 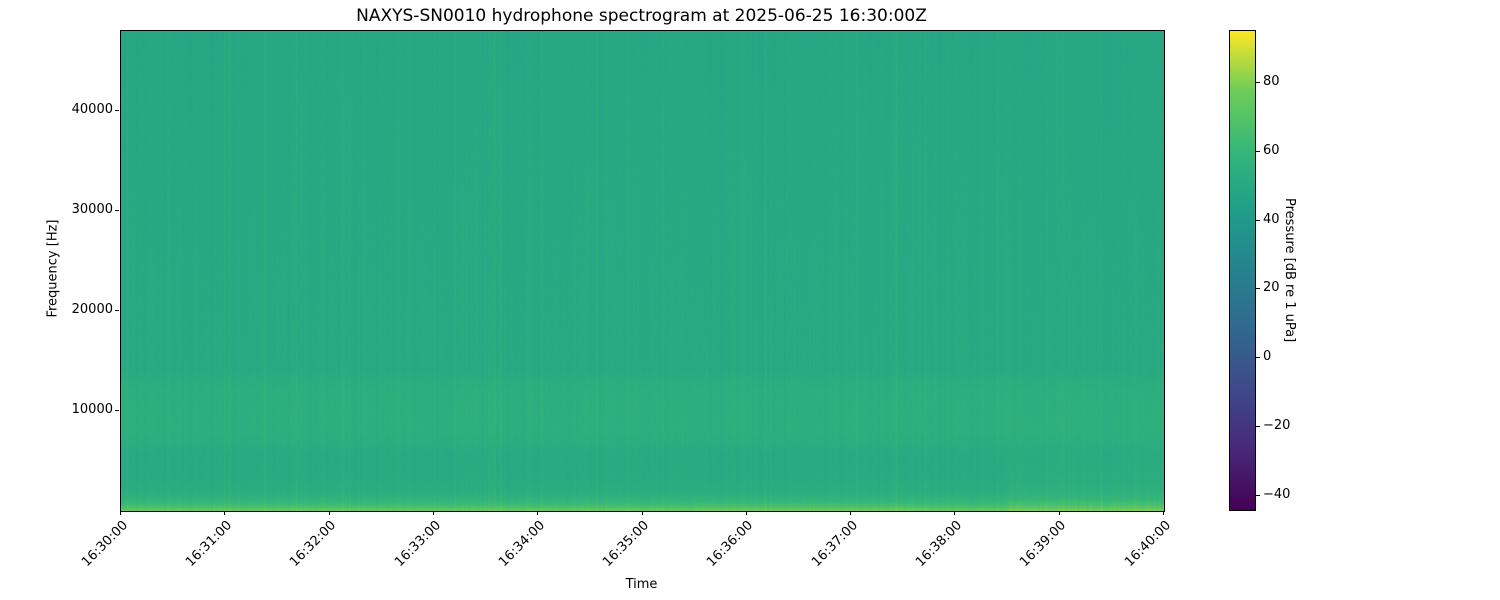 What do you see at coordinates (939, 544) in the screenshot?
I see `x-tick-label: 16:38:00` at bounding box center [939, 544].